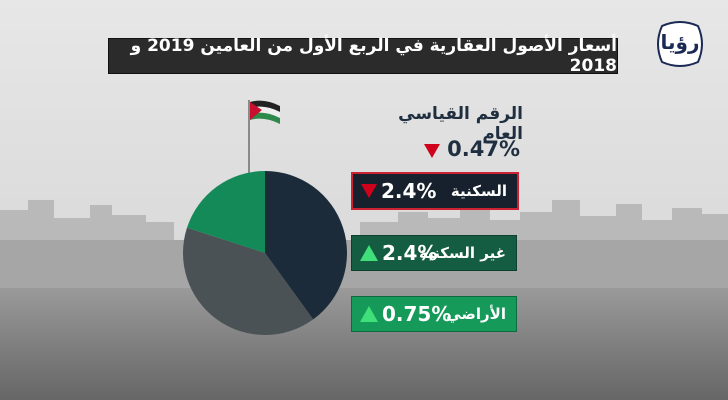 The image size is (728, 400). I want to click on land-value: 0.75%, so click(417, 314).